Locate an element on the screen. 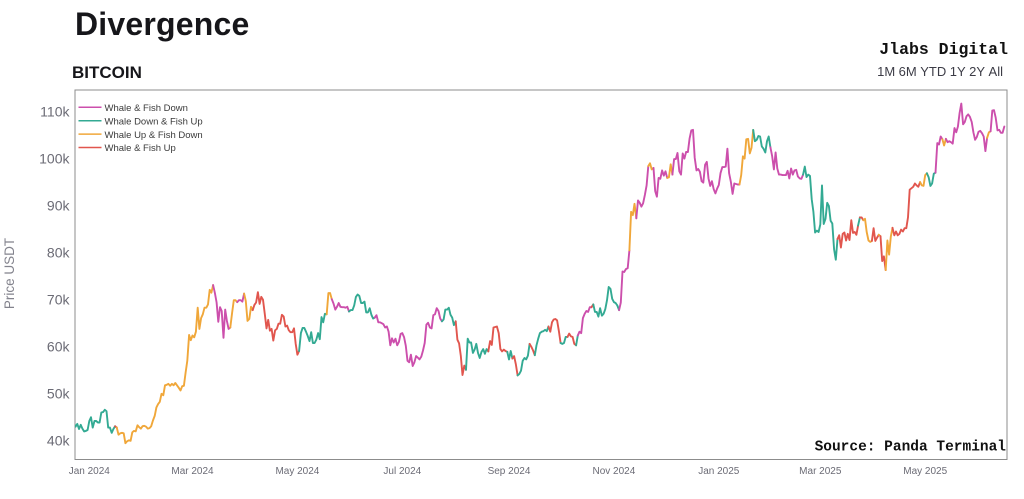  svg-text: Price USDT is located at coordinates (9, 273).